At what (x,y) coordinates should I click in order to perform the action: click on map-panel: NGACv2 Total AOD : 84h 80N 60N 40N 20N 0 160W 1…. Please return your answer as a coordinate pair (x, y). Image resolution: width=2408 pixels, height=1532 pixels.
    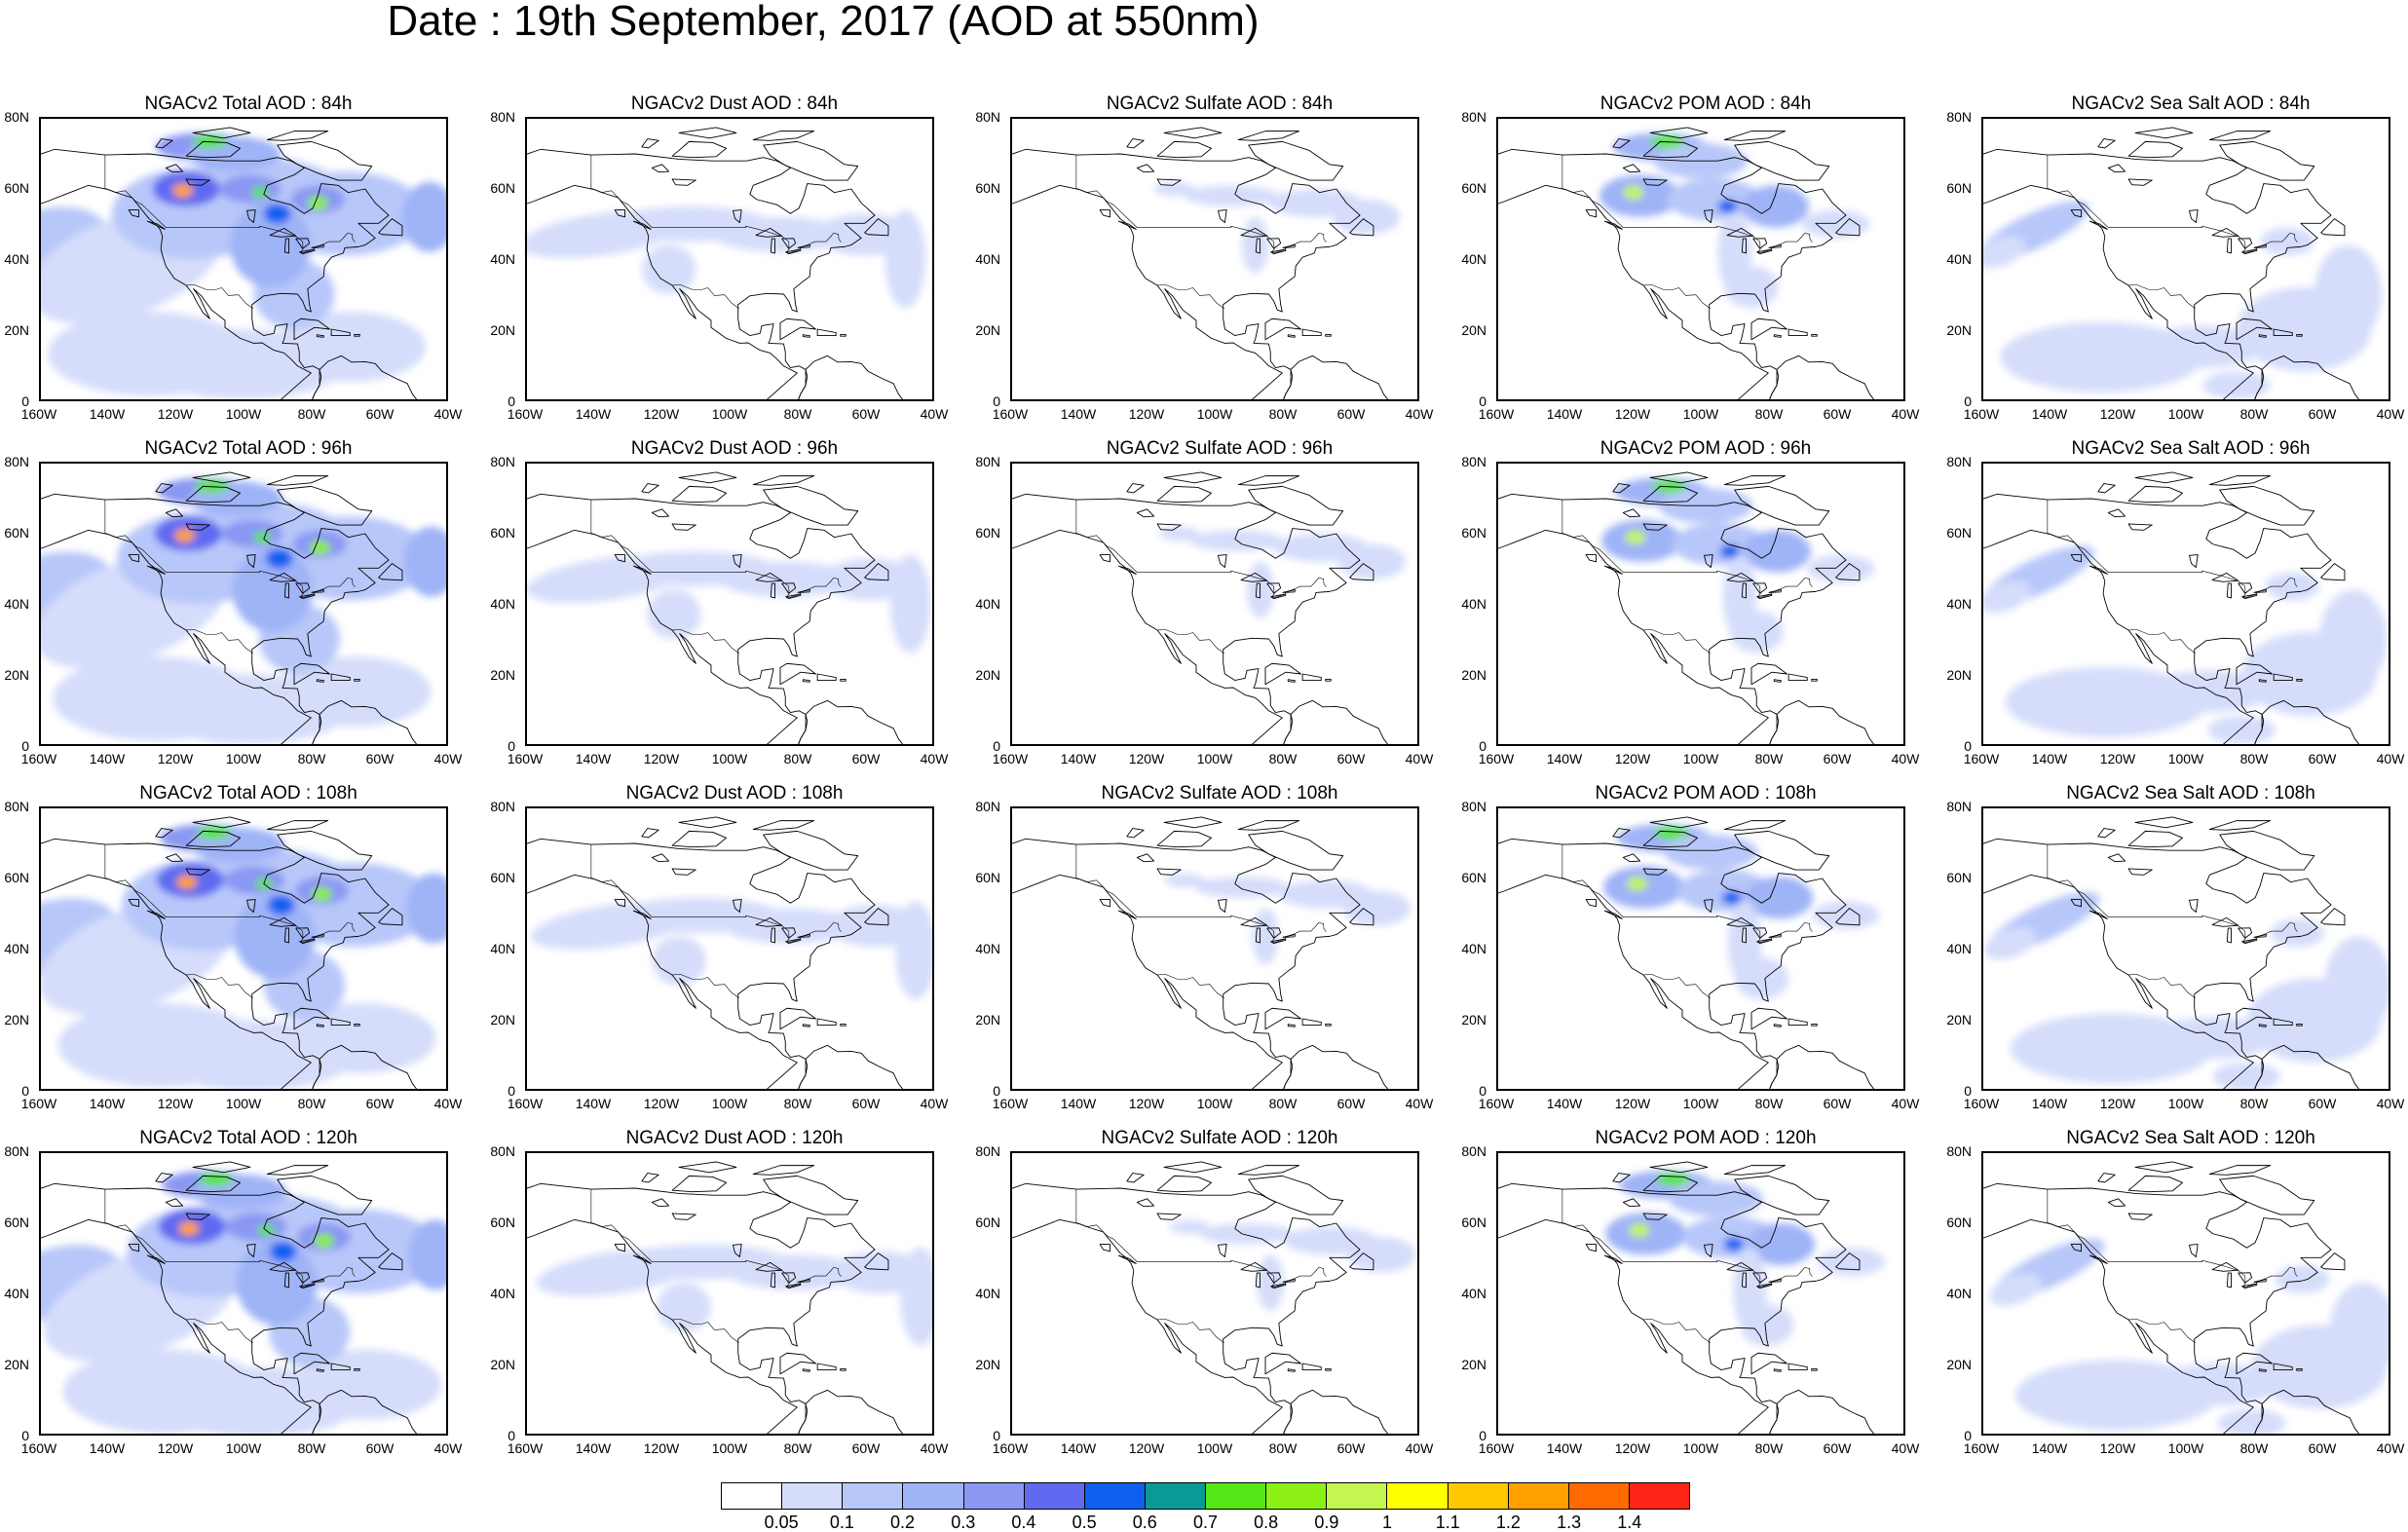
    Looking at the image, I should click on (243, 269).